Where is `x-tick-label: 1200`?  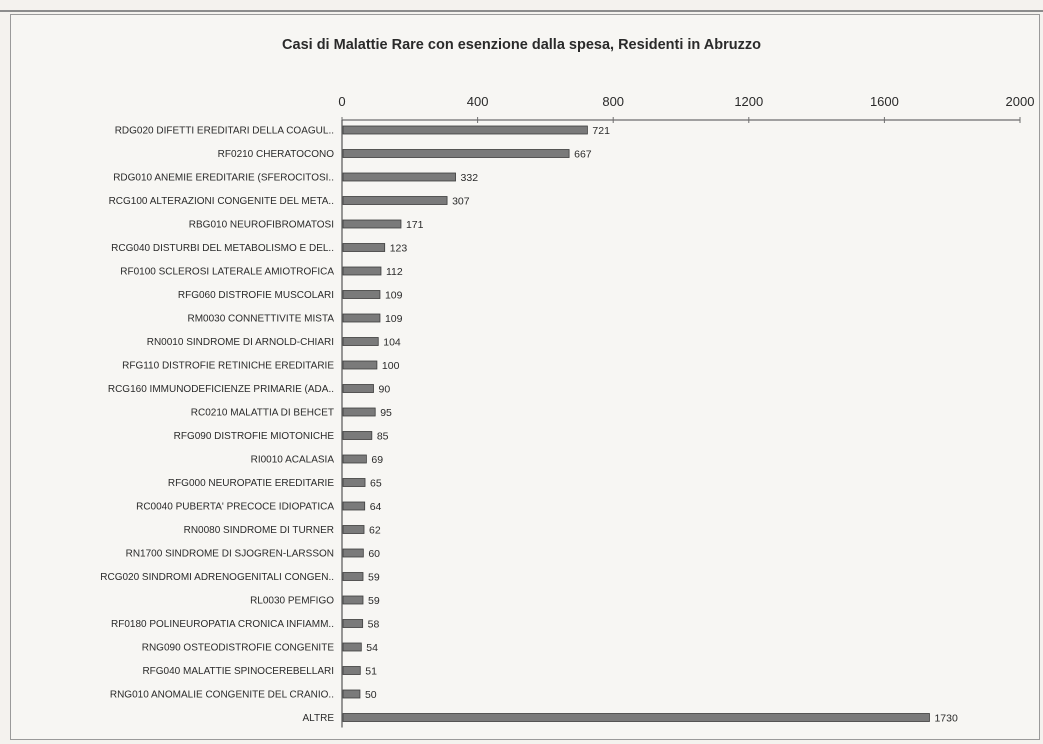
x-tick-label: 1200 is located at coordinates (748, 101).